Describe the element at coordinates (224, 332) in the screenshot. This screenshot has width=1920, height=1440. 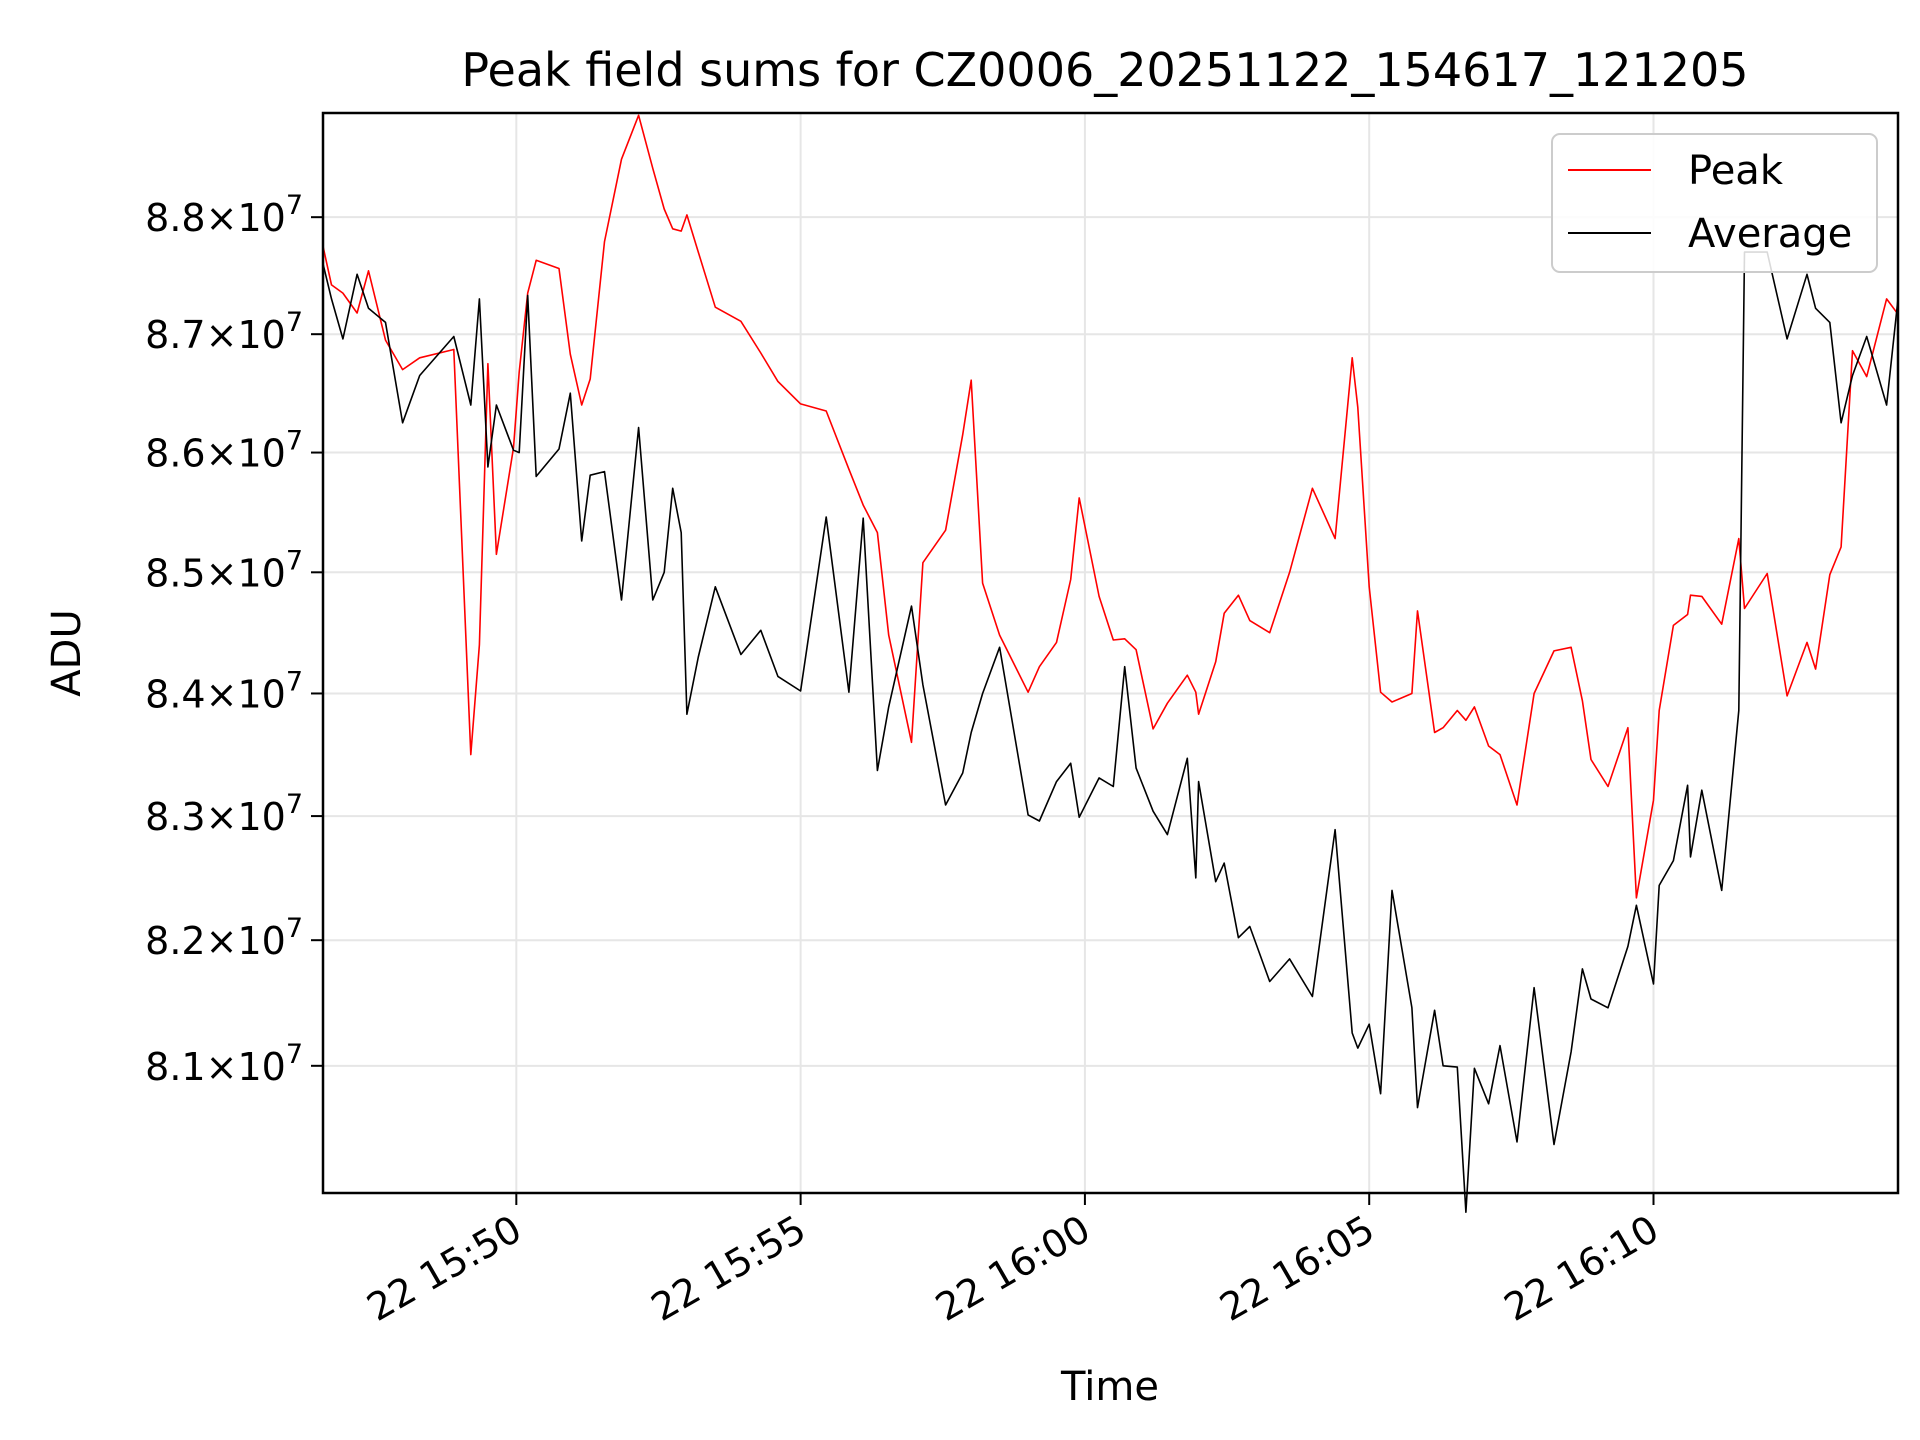
I see `y-tick-label: 8.7×107` at that location.